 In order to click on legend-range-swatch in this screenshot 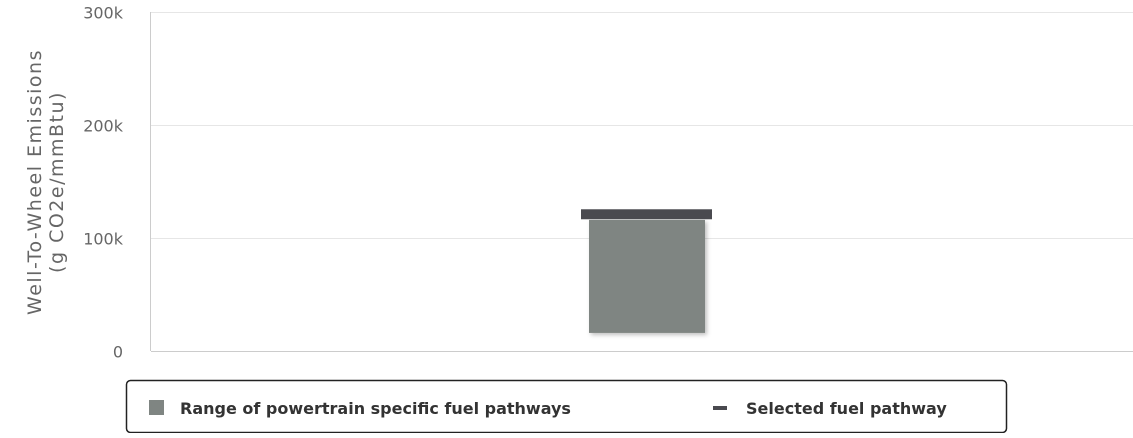, I will do `click(156, 407)`.